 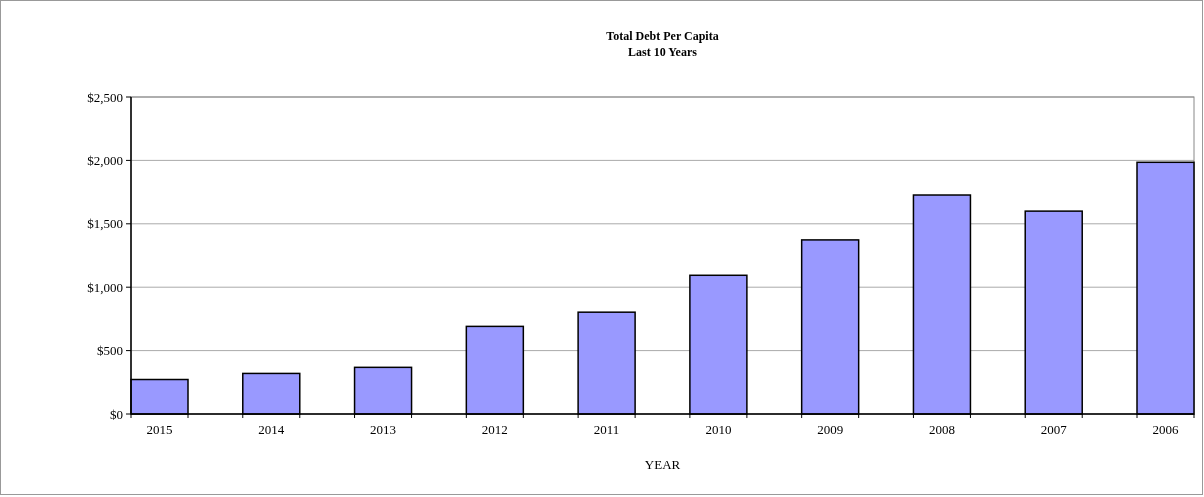 What do you see at coordinates (110, 351) in the screenshot?
I see `y-tick-label: $500` at bounding box center [110, 351].